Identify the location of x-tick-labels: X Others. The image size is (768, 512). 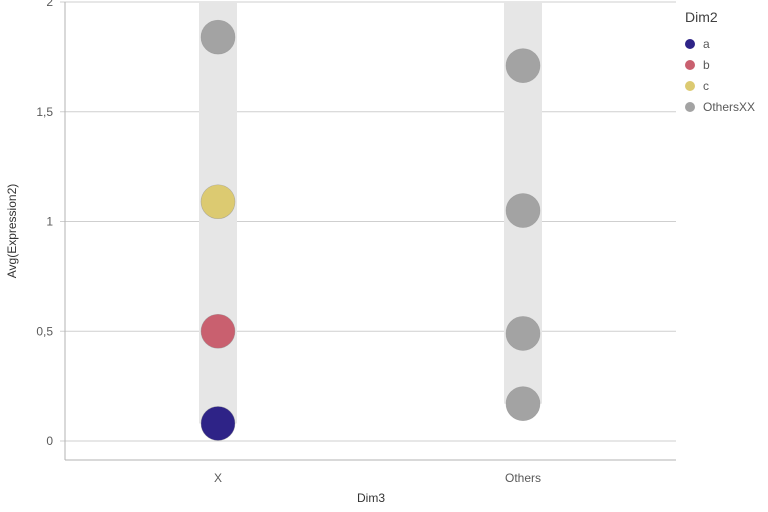
(377, 478).